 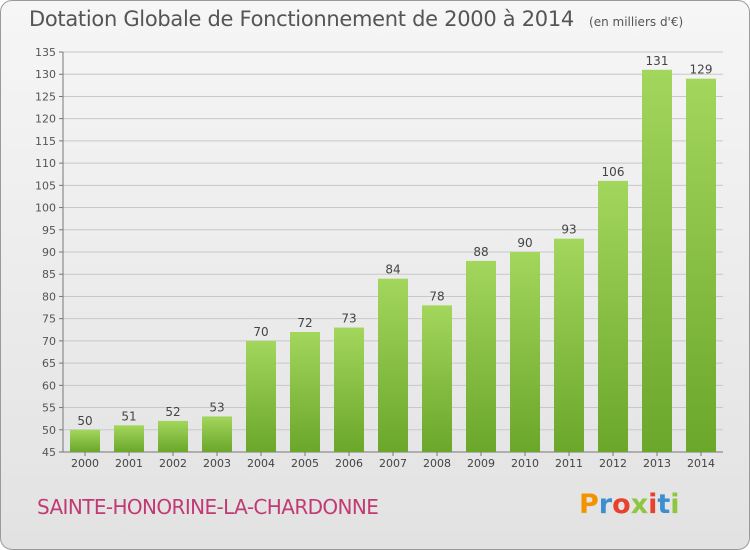 What do you see at coordinates (49, 408) in the screenshot?
I see `y-tick-label: 55` at bounding box center [49, 408].